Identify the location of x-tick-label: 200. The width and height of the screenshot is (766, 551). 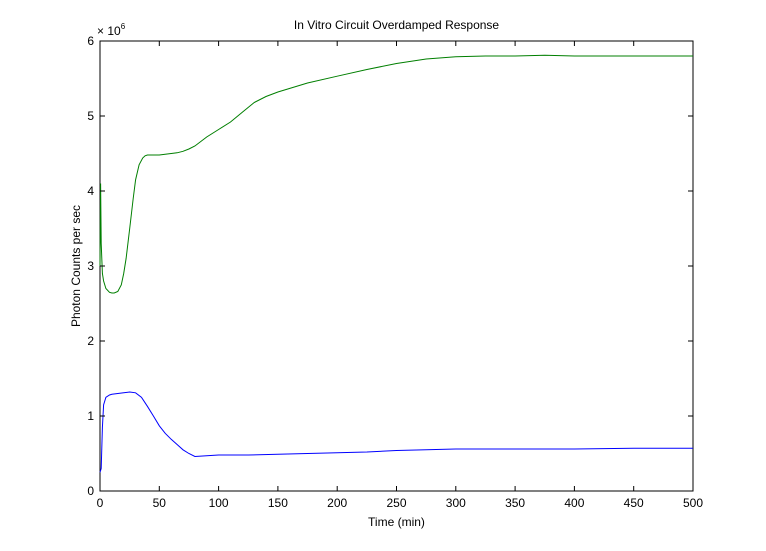
(337, 503).